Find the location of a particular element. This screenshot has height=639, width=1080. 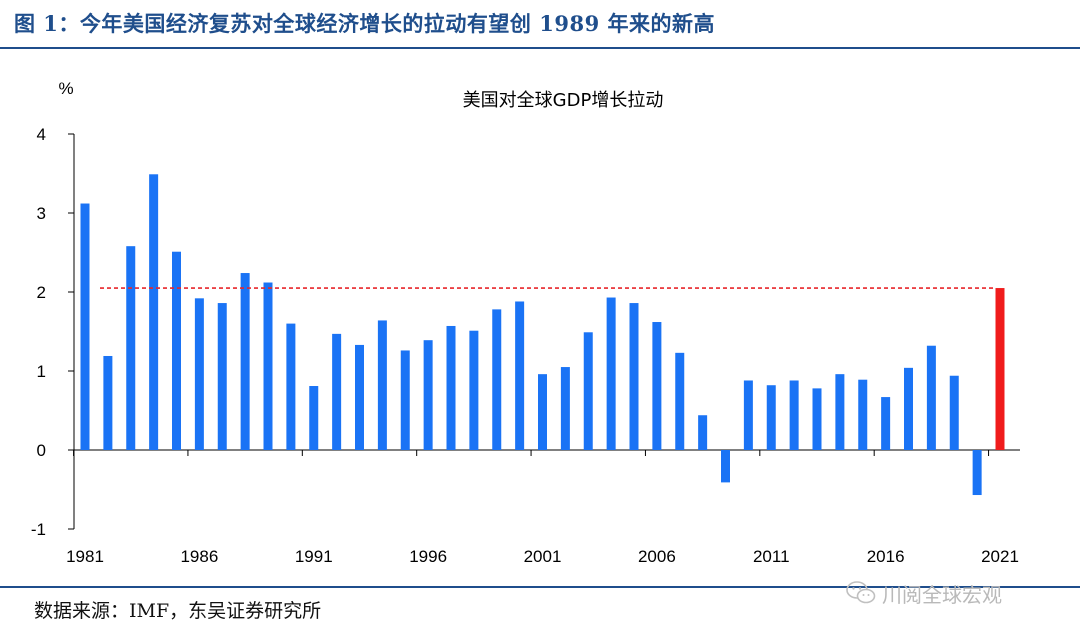

bar-1993 is located at coordinates (359, 397).